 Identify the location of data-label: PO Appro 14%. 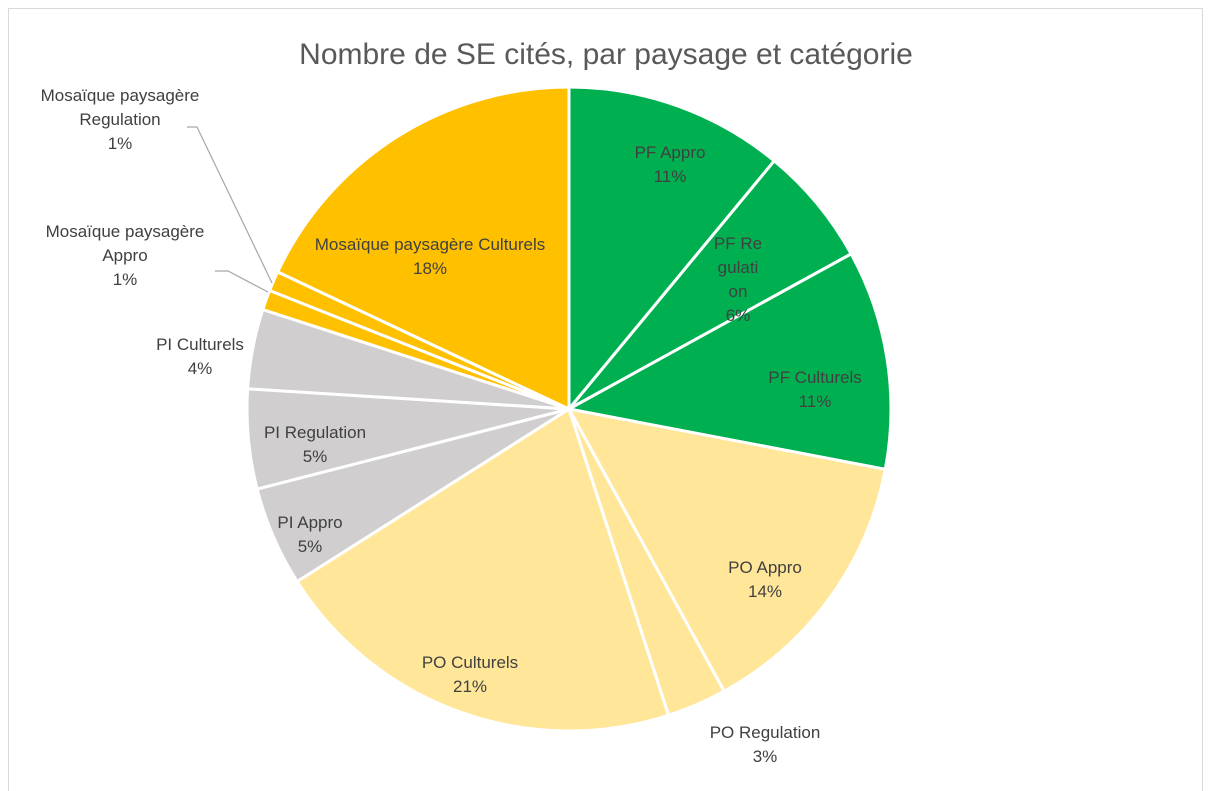
(765, 580).